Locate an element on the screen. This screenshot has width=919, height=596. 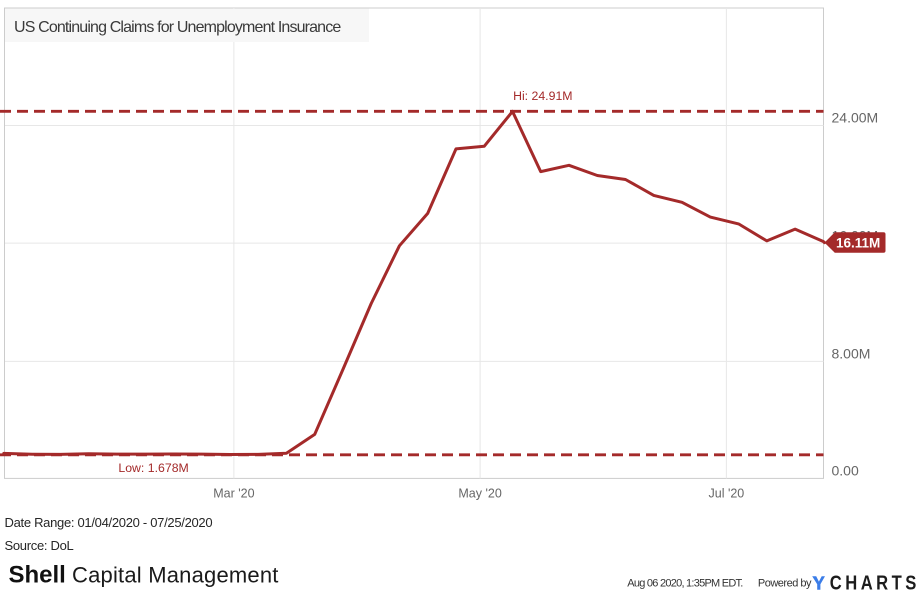
svg-text: 24.00M is located at coordinates (855, 118).